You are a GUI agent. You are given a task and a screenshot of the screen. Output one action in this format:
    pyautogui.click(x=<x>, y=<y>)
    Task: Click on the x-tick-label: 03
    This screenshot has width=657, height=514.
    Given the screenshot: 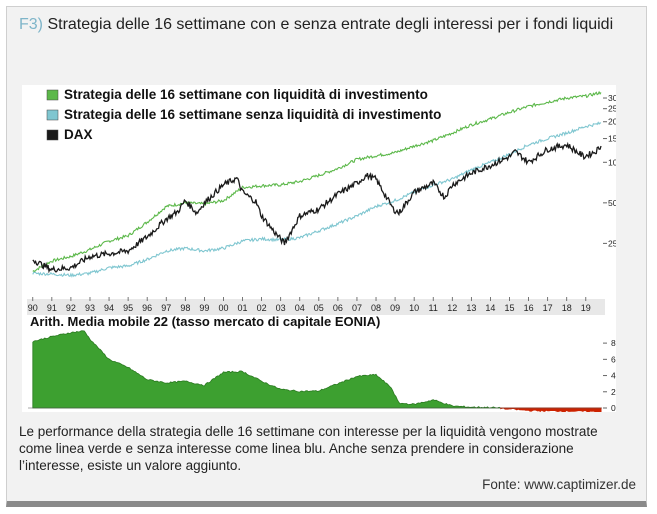 What is the action you would take?
    pyautogui.click(x=281, y=308)
    